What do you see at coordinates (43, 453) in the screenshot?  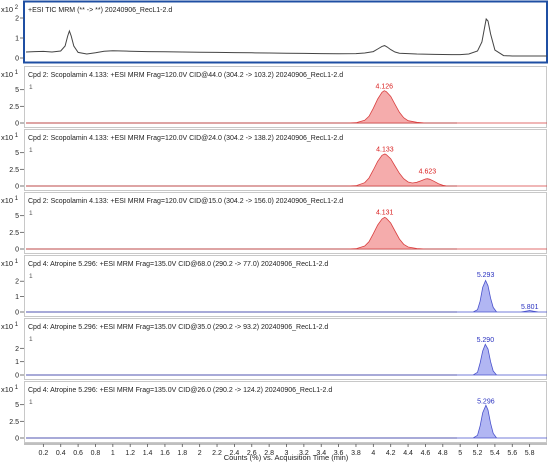 I see `x-tick-label: 0.2` at bounding box center [43, 453].